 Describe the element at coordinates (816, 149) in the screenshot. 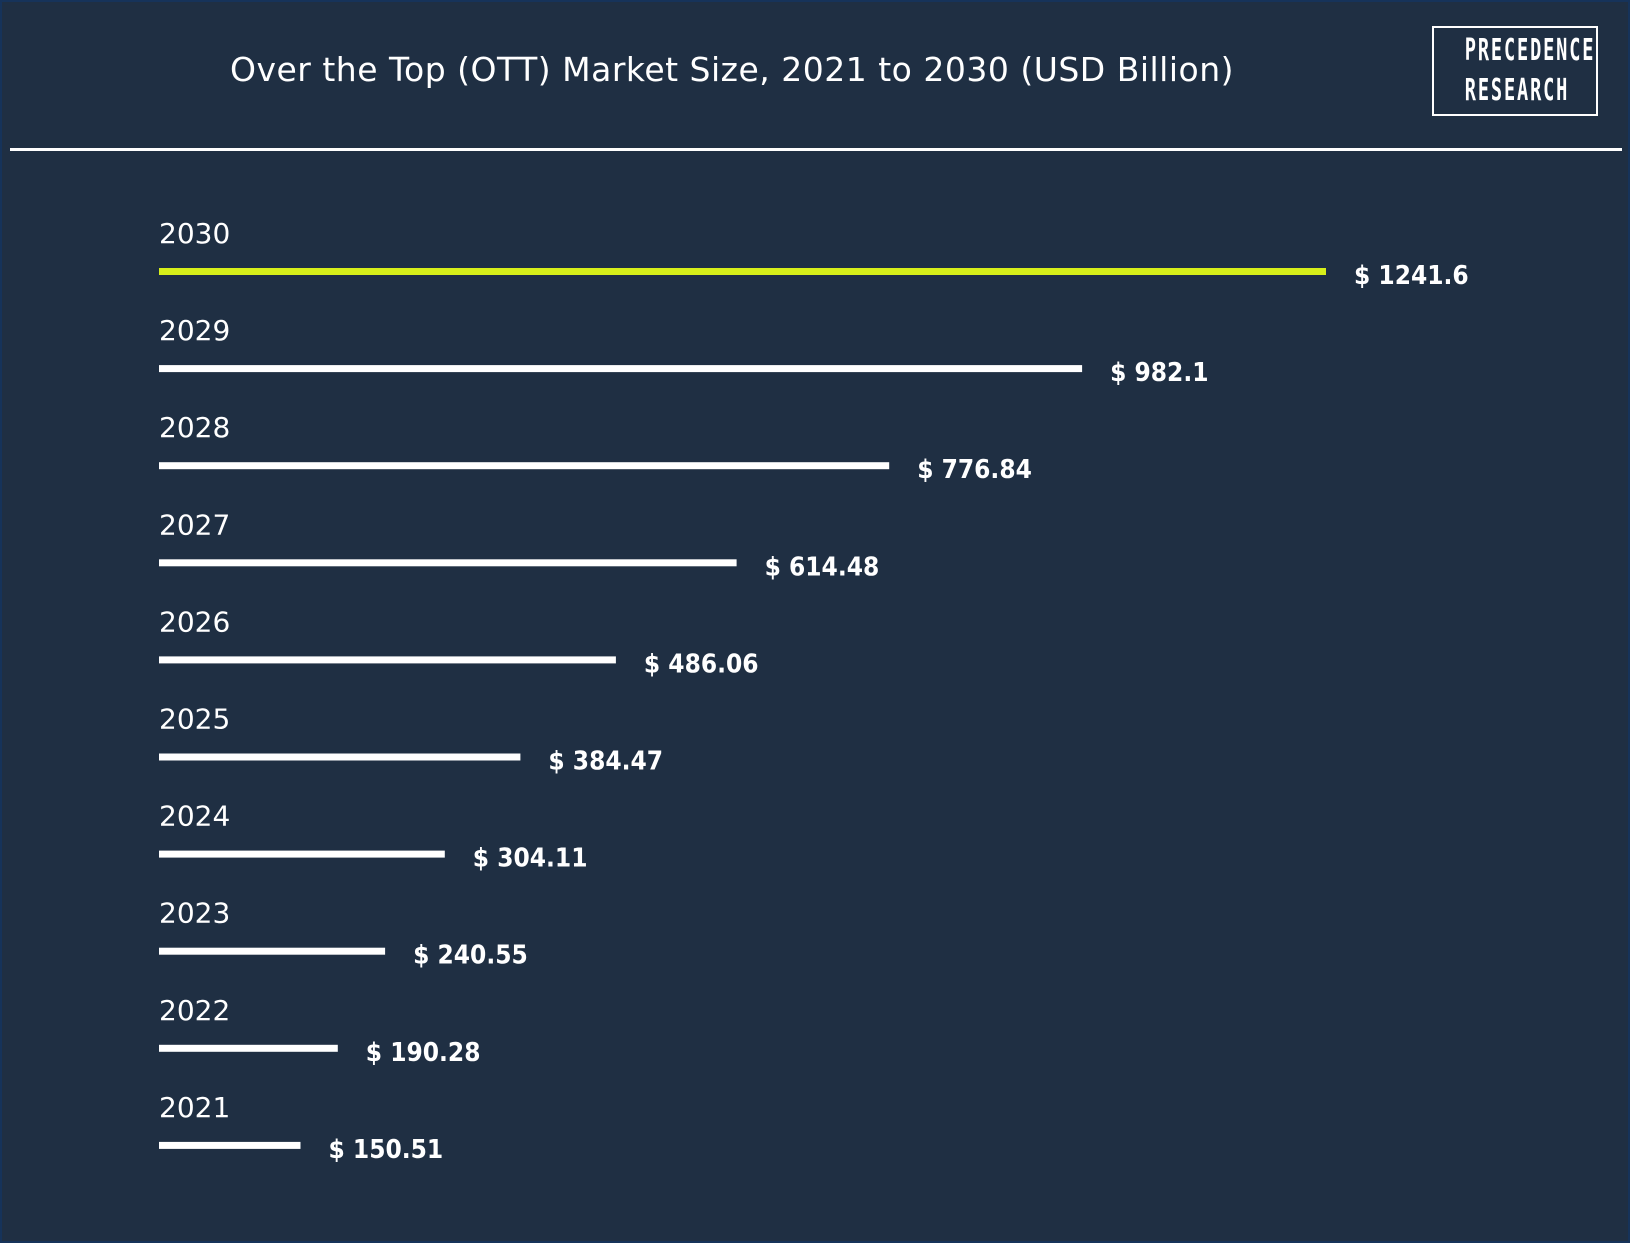

I see `header-divider` at that location.